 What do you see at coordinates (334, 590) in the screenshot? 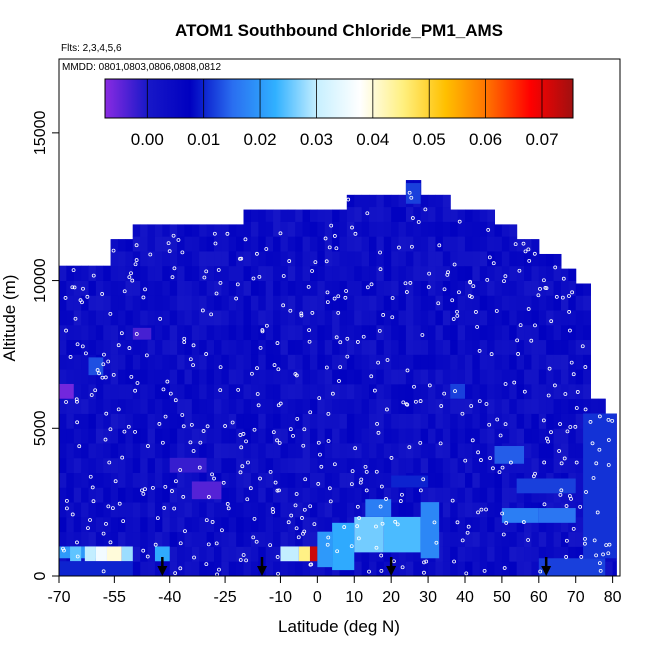
I see `x-axis: -70 -55 -40 -25 -10 0 10 20 30 40 50 60 70 80` at bounding box center [334, 590].